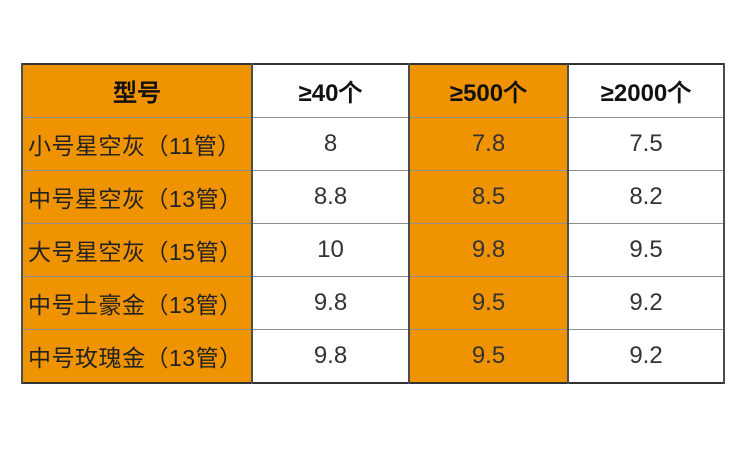 The height and width of the screenshot is (453, 750). Describe the element at coordinates (646, 143) in the screenshot. I see `price-cell: 7.5` at that location.